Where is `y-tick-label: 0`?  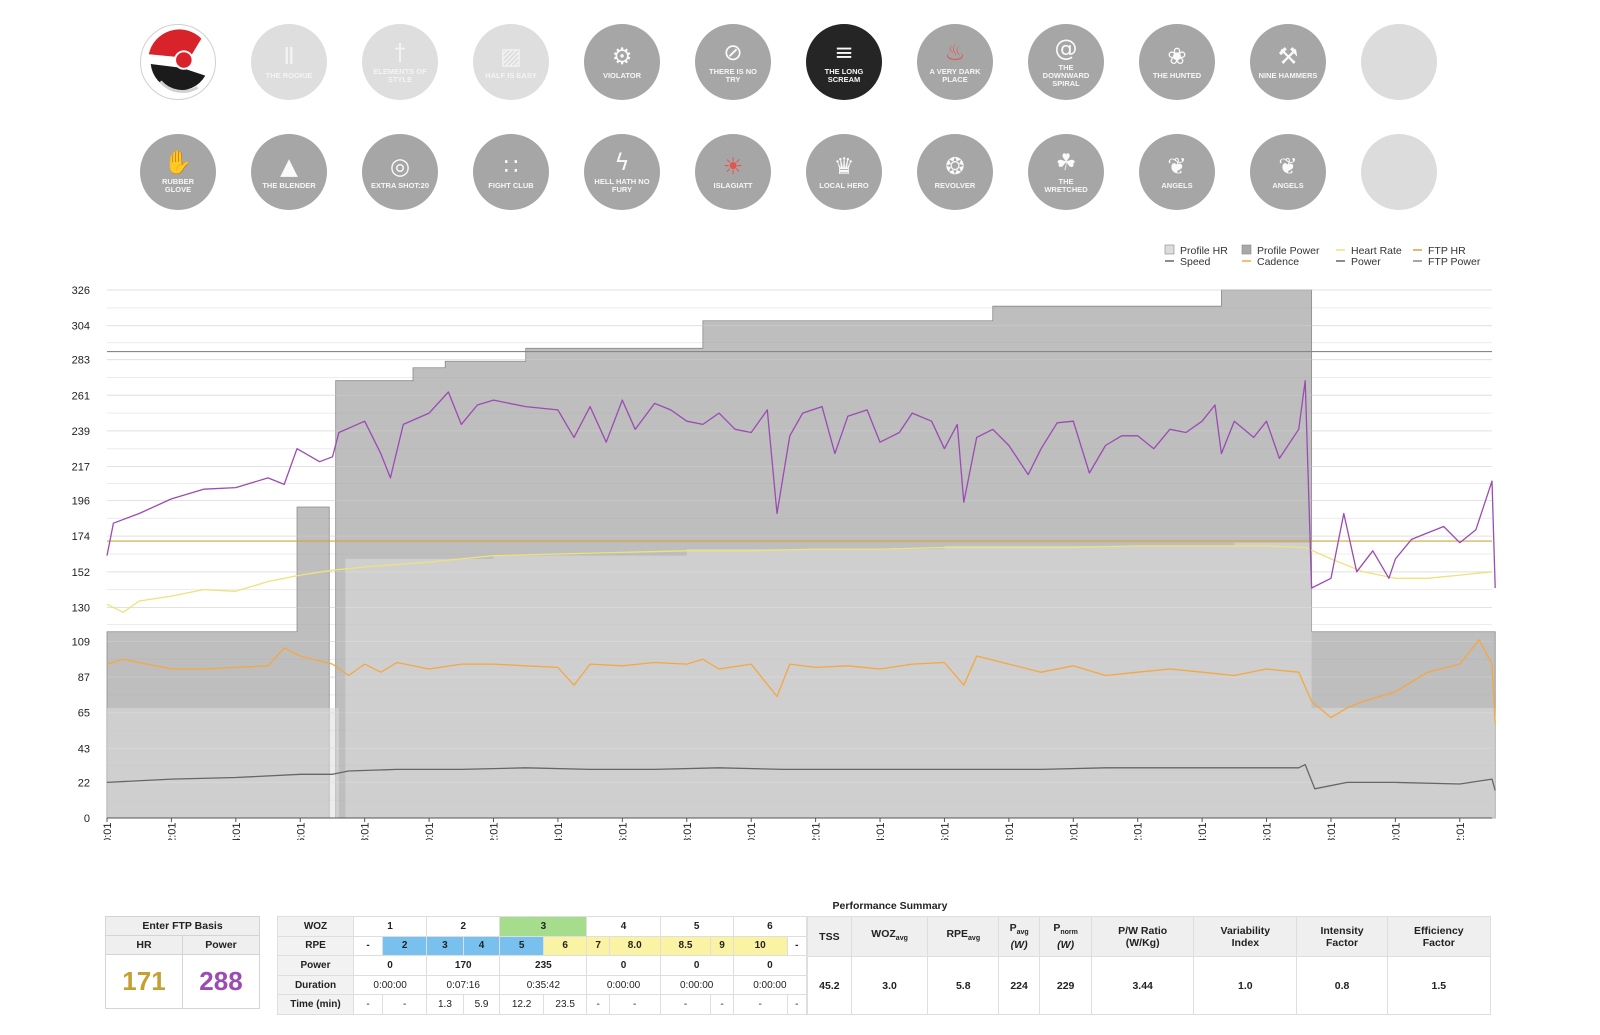 y-tick-label: 0 is located at coordinates (87, 819).